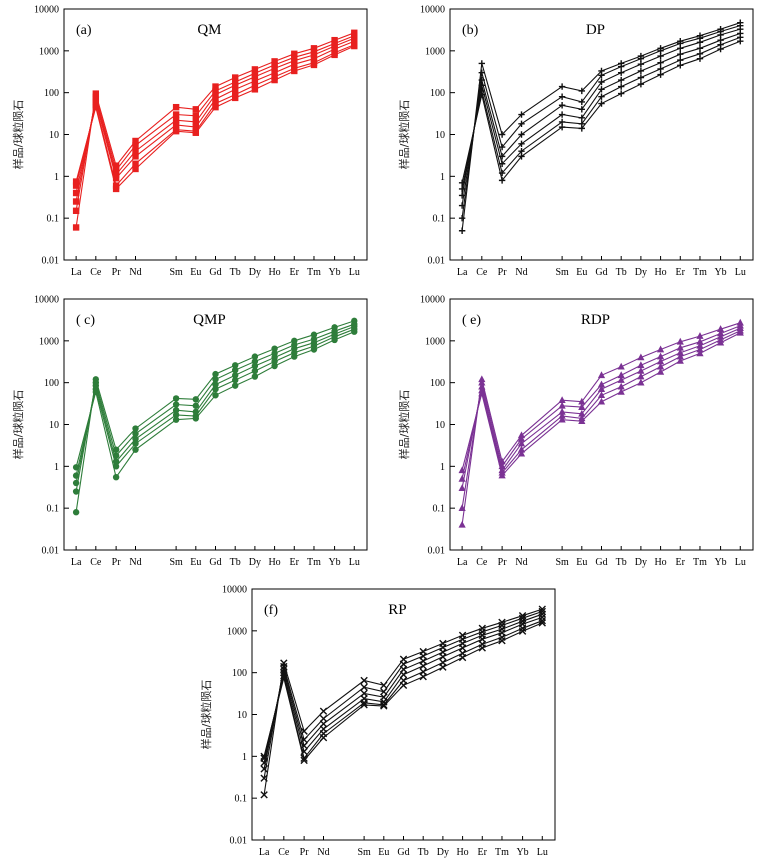  I want to click on x-tick-label: Tm, so click(314, 562).